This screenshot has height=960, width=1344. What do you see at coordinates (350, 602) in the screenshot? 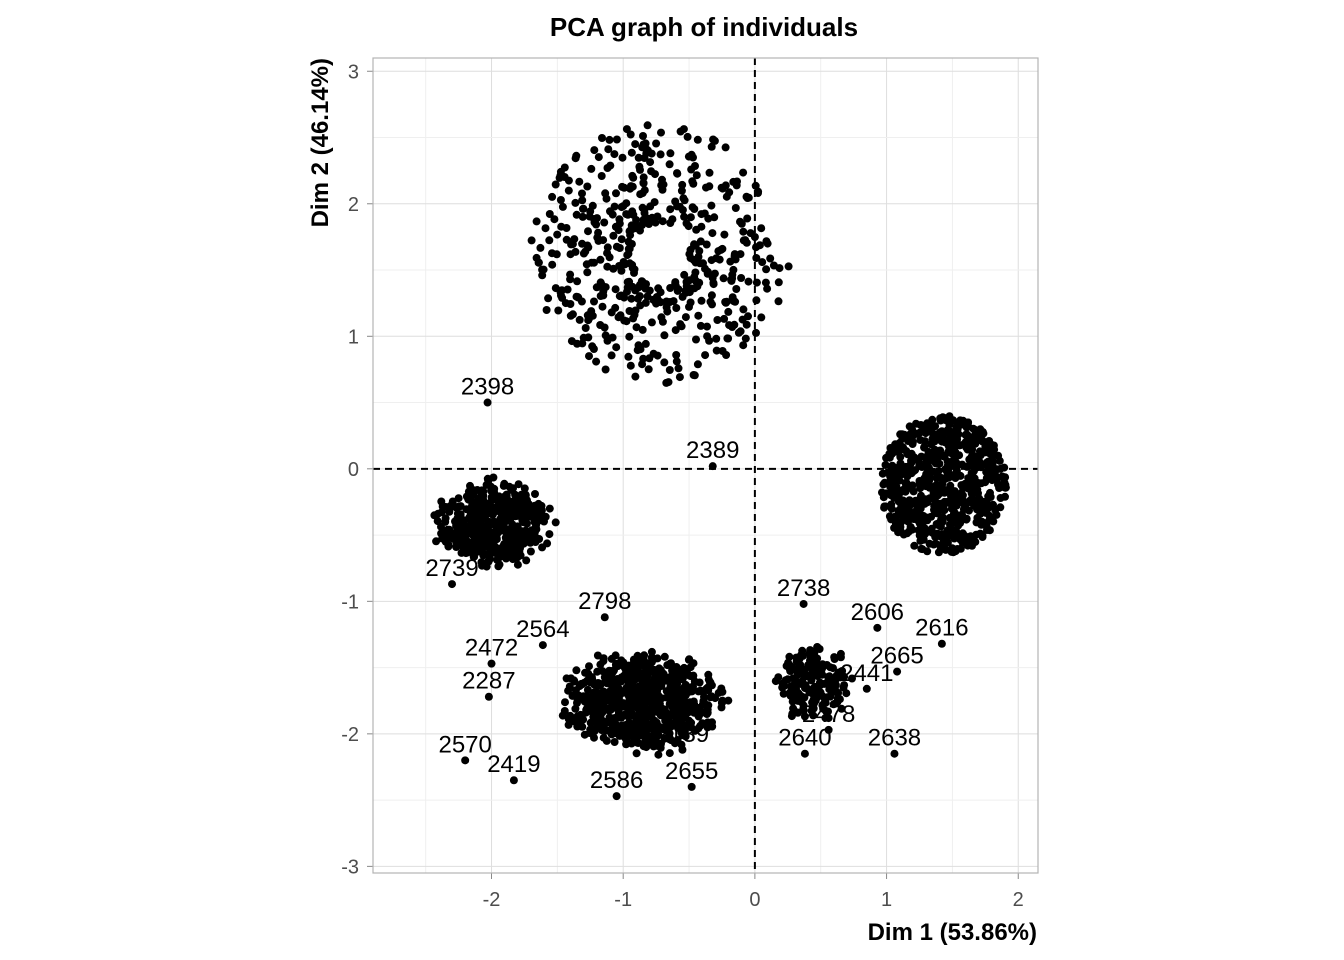
I see `y-tick-label: -1` at bounding box center [350, 602].